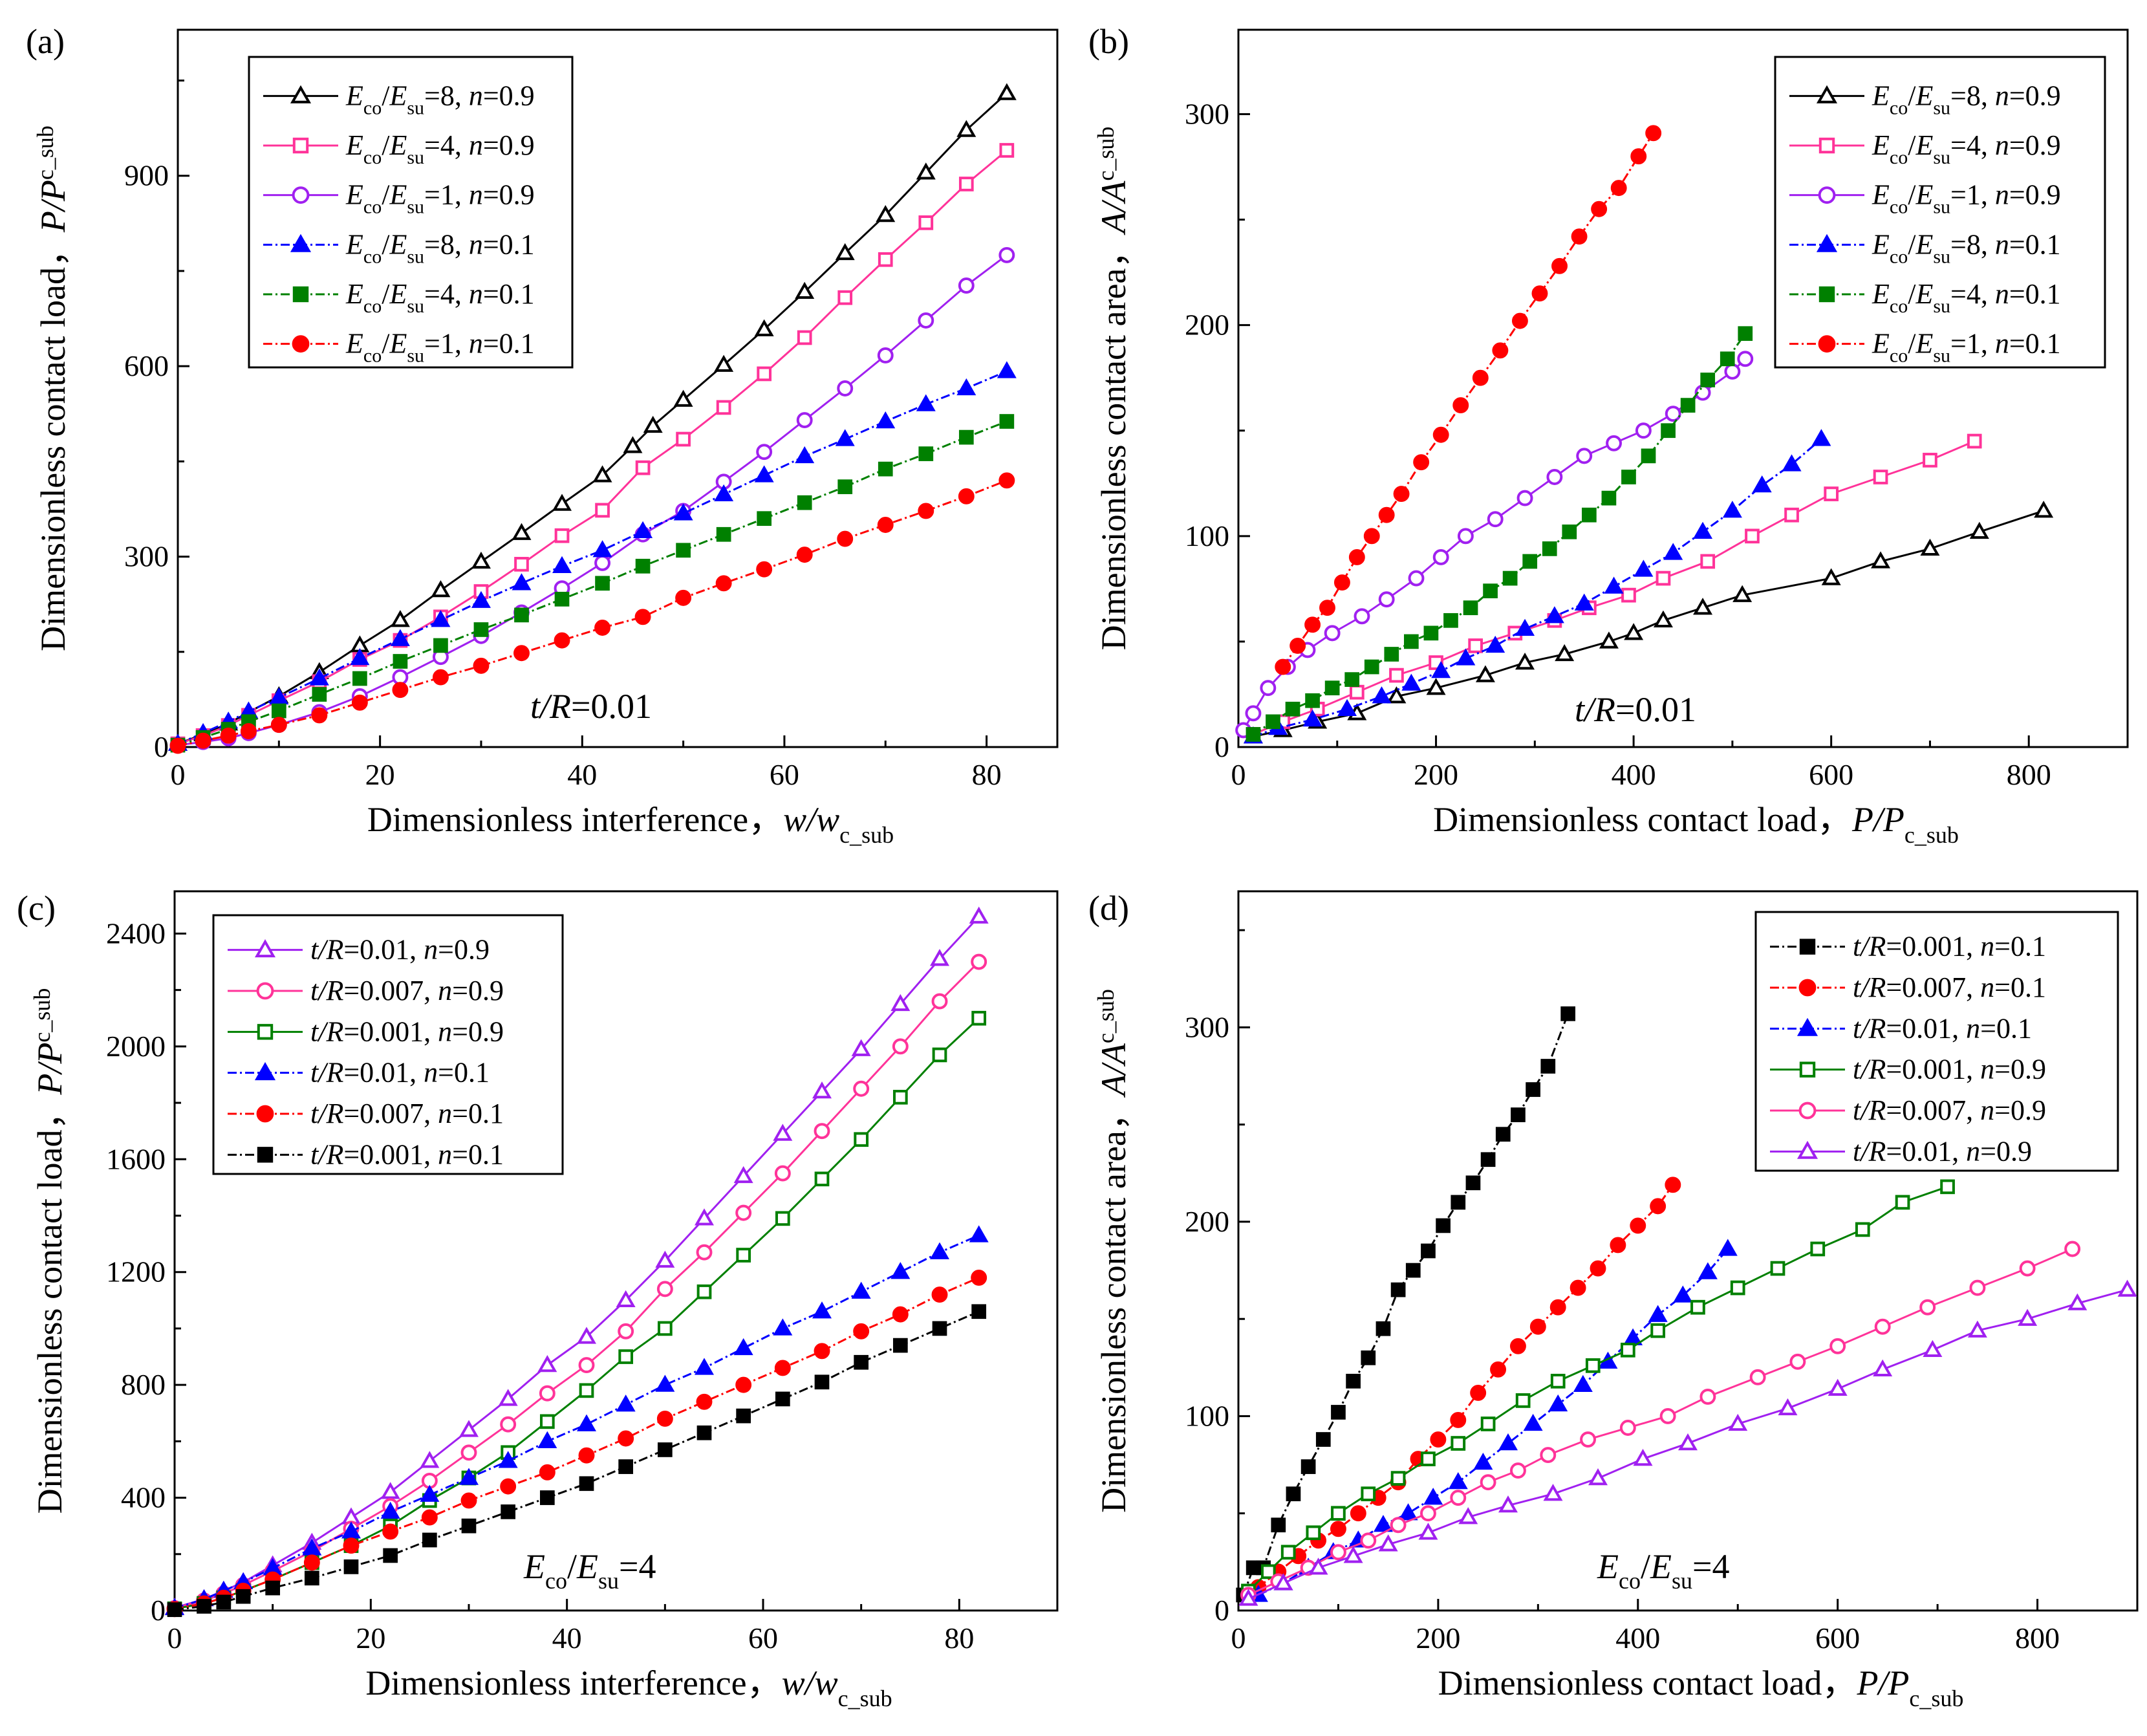 The width and height of the screenshot is (2147, 1736). I want to click on legend-entry: Eco/Esu=4, n=0.9, so click(1925, 148).